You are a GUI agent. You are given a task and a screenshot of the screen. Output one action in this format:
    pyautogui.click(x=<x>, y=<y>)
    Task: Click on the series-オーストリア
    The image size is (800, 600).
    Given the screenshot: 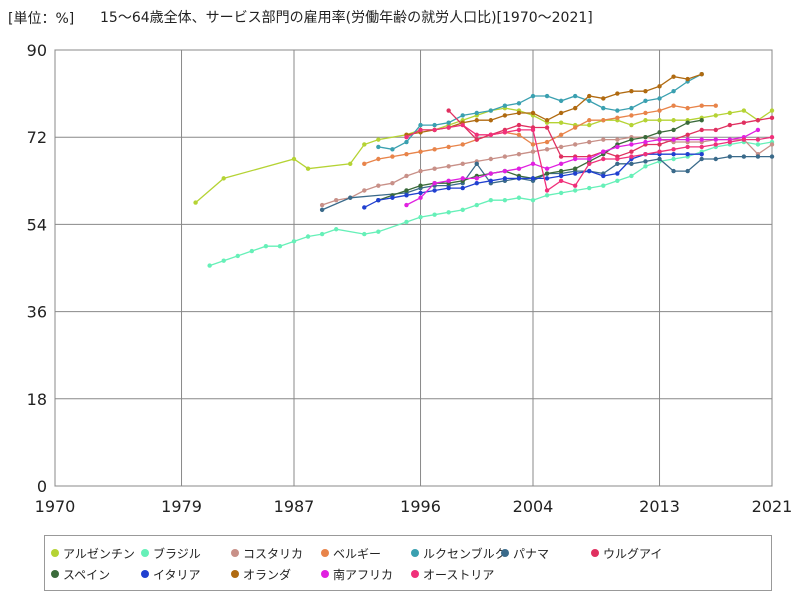 What is the action you would take?
    pyautogui.click(x=589, y=157)
    